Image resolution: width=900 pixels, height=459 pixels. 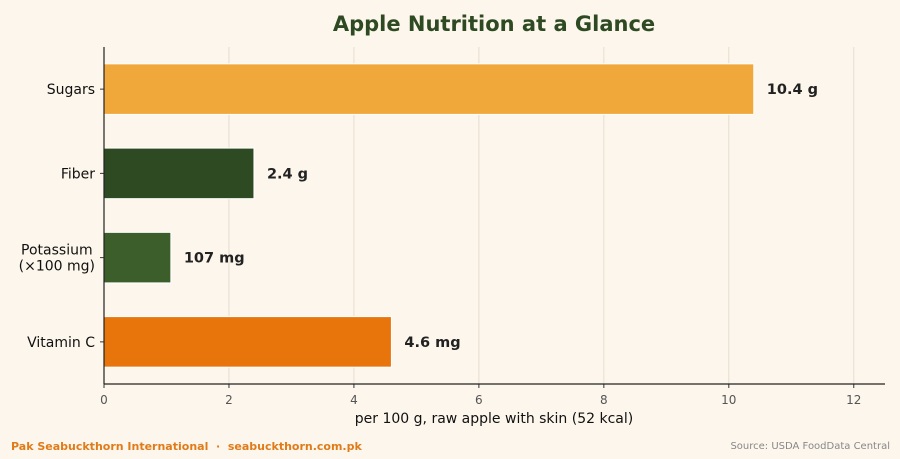 I want to click on x-tick-label: 4, so click(x=354, y=400).